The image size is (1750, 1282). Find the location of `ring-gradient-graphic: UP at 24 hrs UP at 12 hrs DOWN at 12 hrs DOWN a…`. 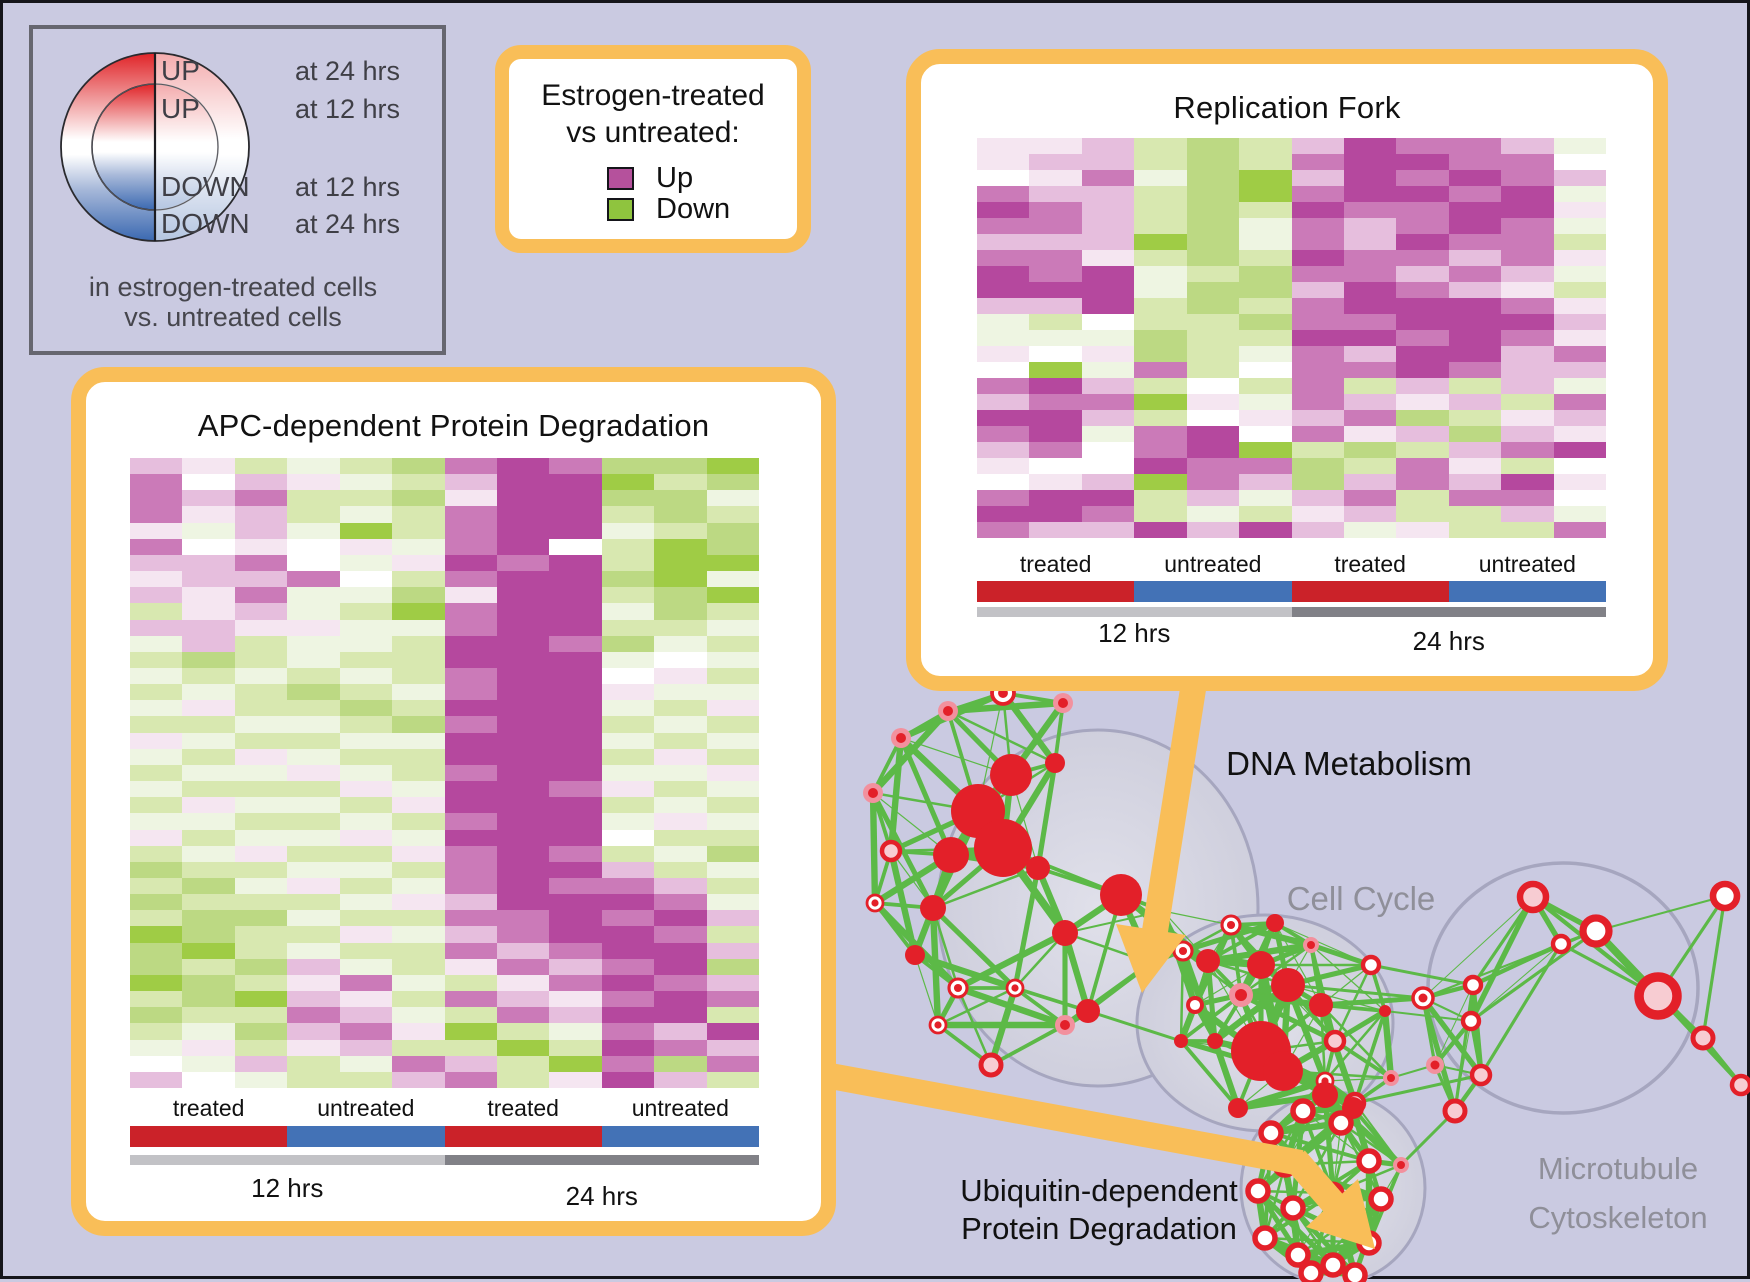

ring-gradient-graphic: UP at 24 hrs UP at 12 hrs DOWN at 12 hrs DOWN a… is located at coordinates (230, 192).